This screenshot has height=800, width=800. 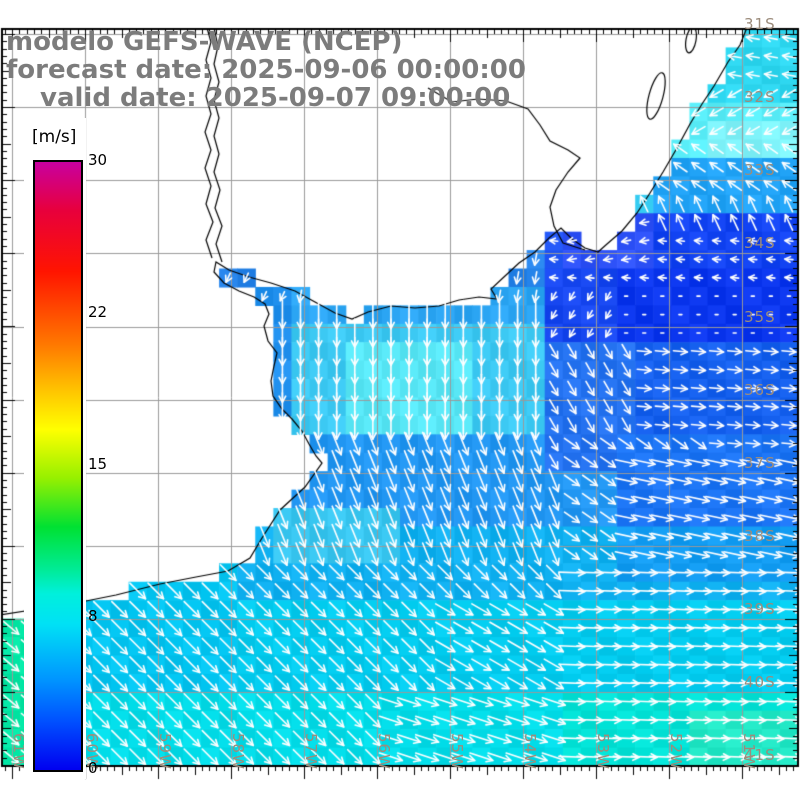 I want to click on lat-label: 40S, so click(x=760, y=682).